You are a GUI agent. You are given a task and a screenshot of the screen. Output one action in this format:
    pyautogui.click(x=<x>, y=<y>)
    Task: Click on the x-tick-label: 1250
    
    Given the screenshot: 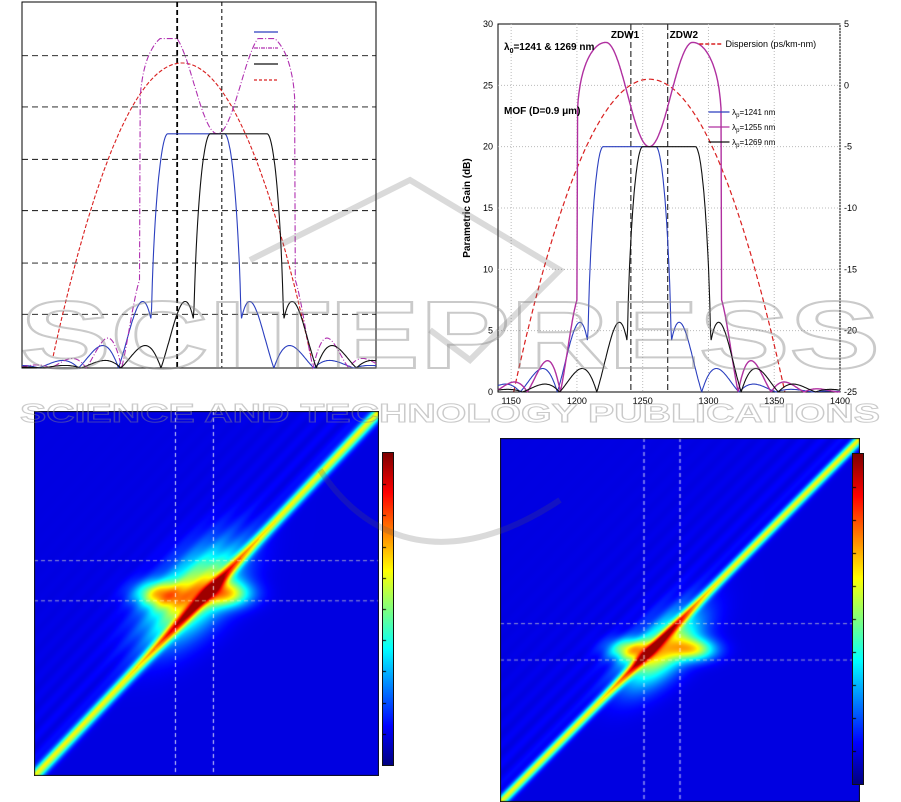 What is the action you would take?
    pyautogui.click(x=643, y=401)
    